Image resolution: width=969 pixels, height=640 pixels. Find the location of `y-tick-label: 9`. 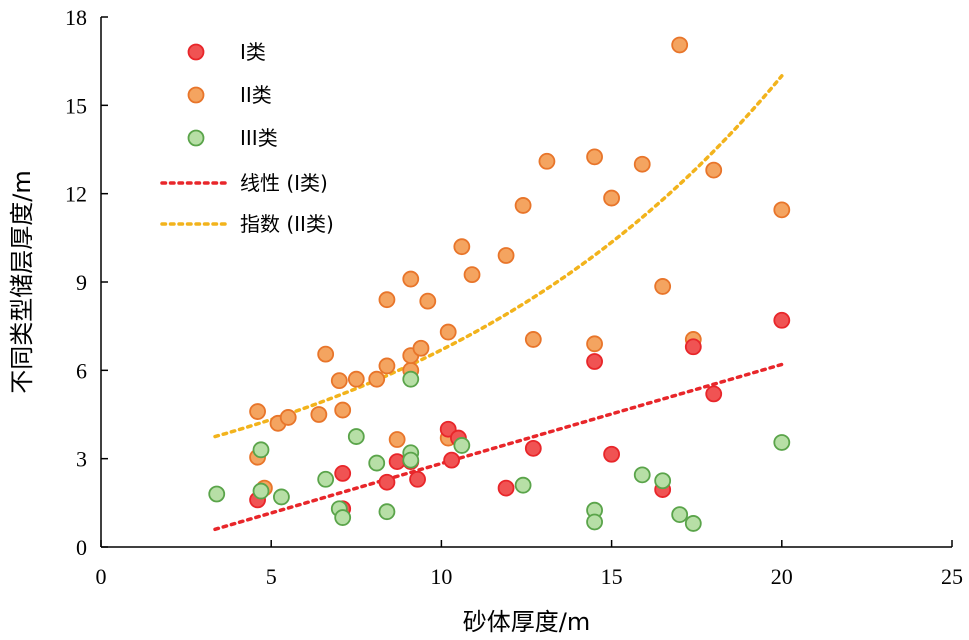

y-tick-label: 9 is located at coordinates (81, 282).